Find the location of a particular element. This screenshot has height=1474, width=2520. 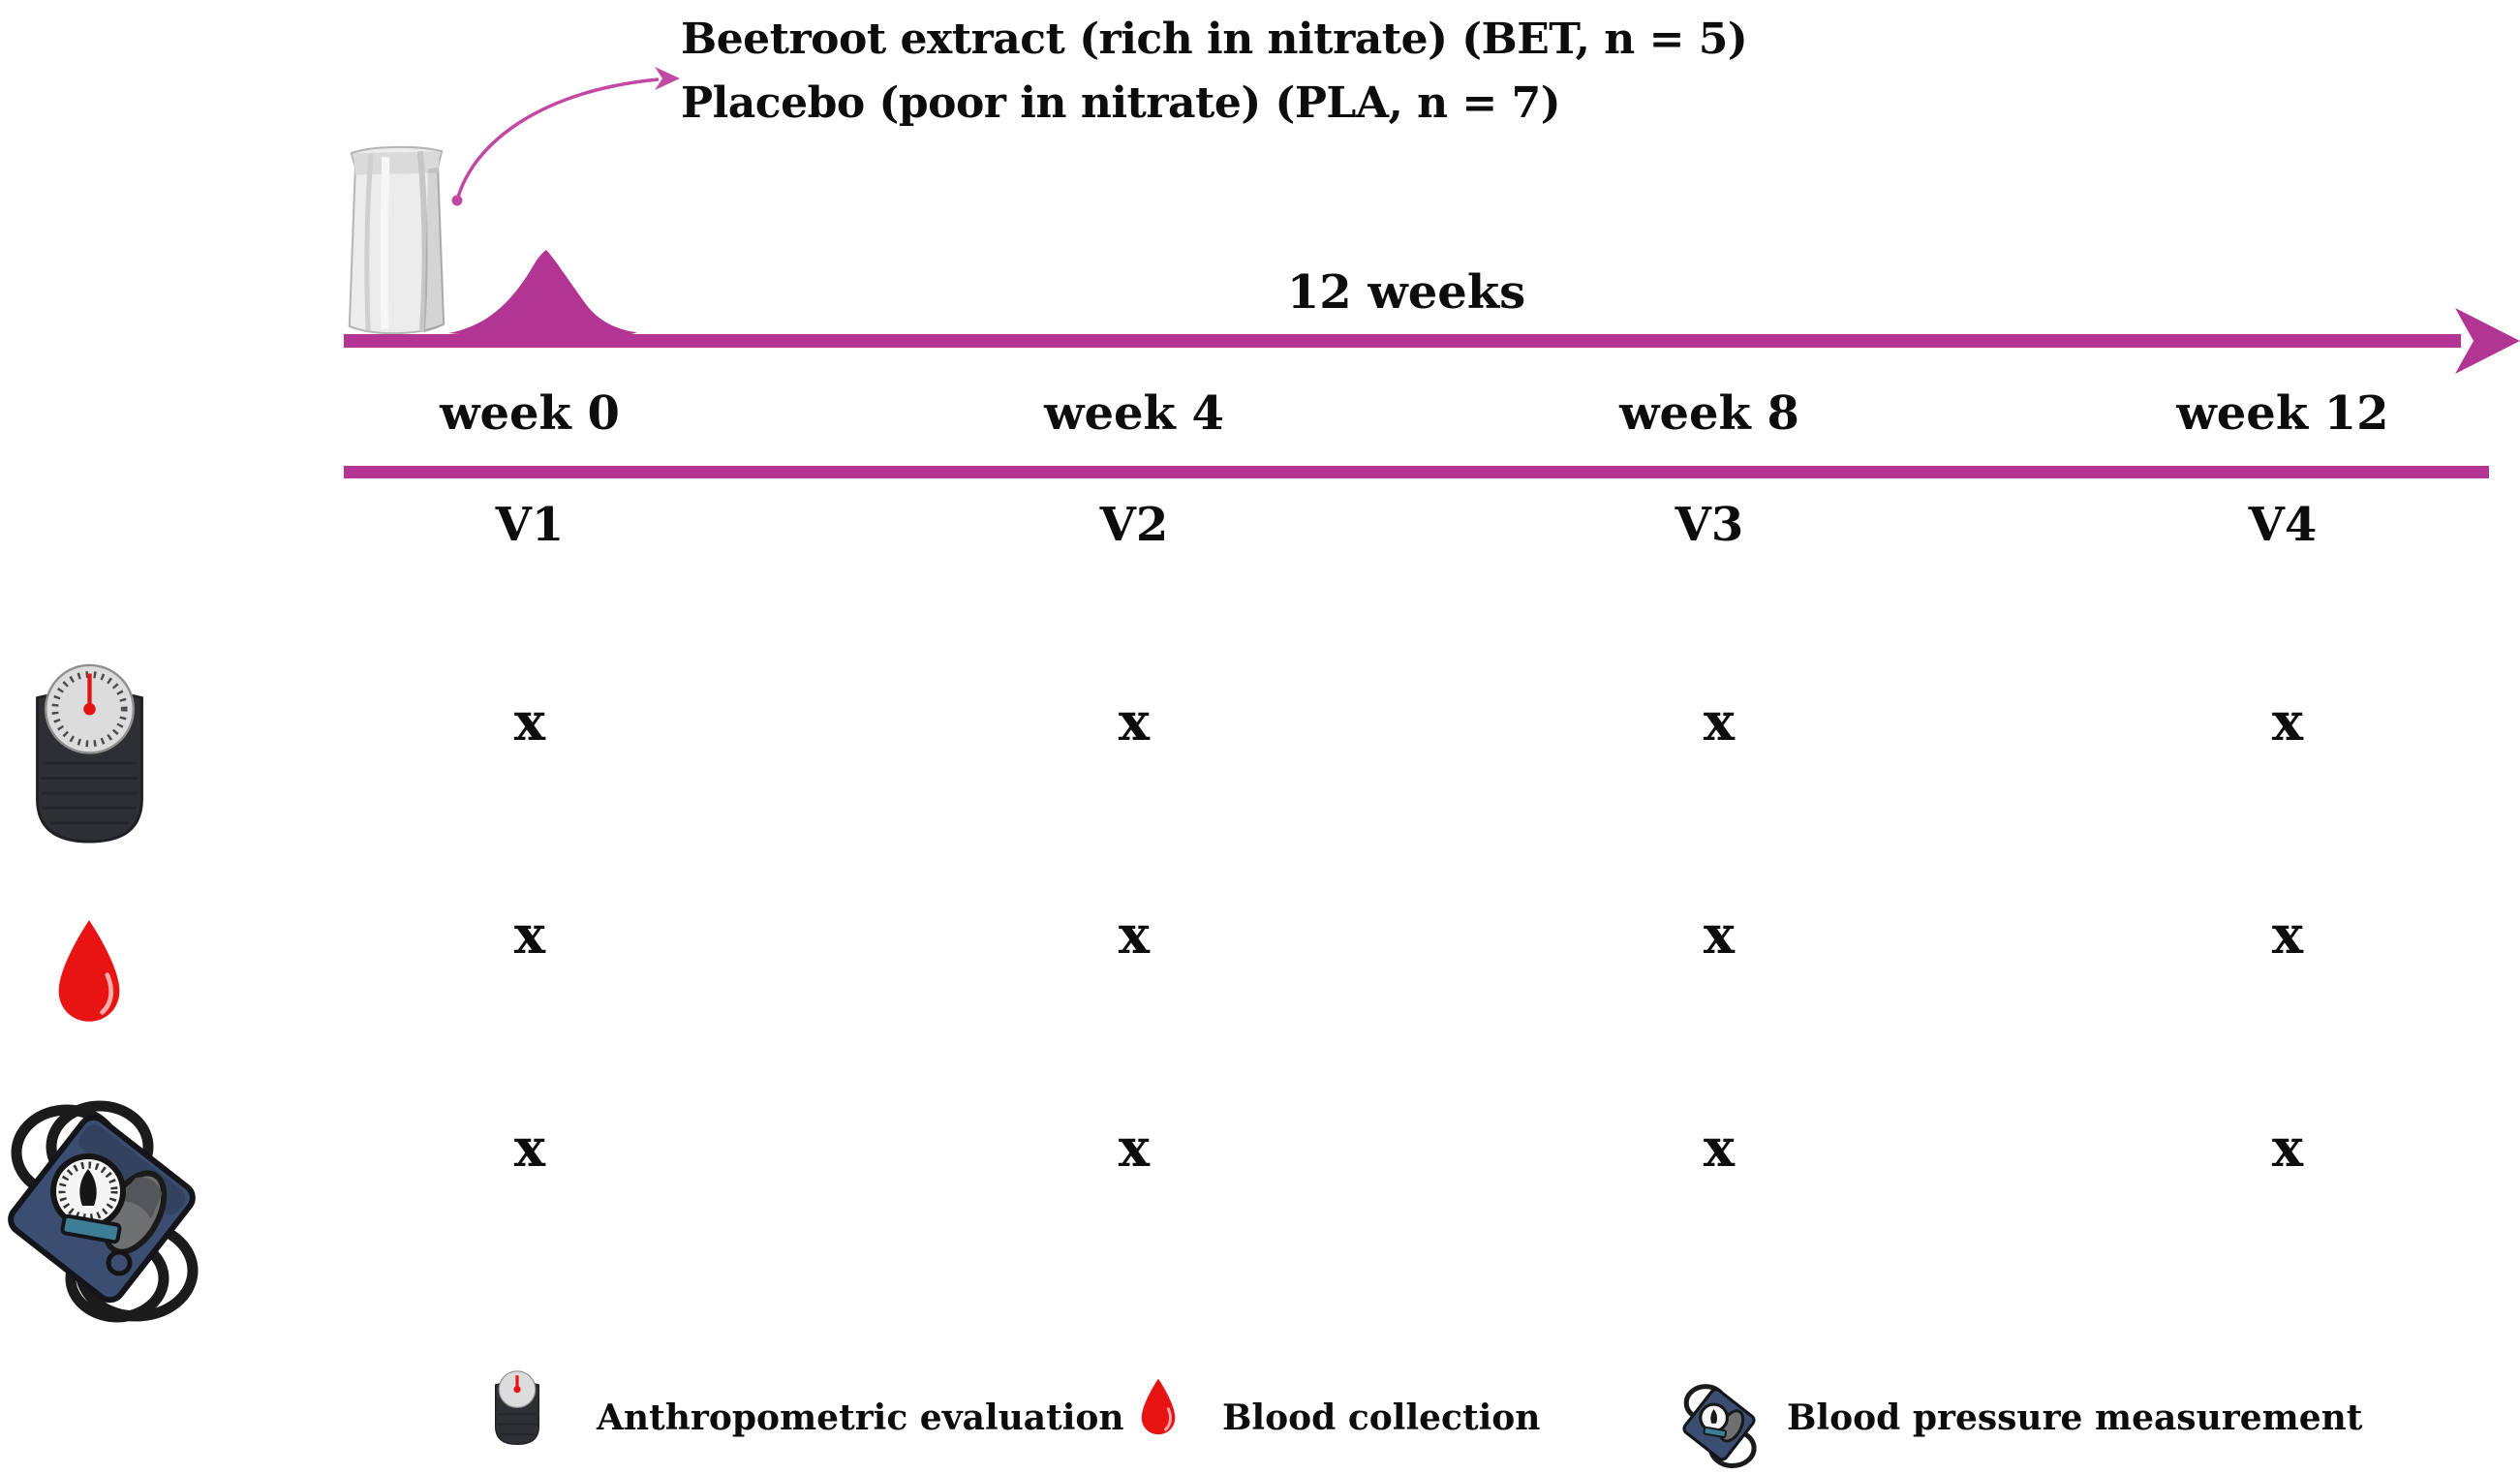

legend-label-anthropometric: Anthropometric evaluation is located at coordinates (861, 1417).